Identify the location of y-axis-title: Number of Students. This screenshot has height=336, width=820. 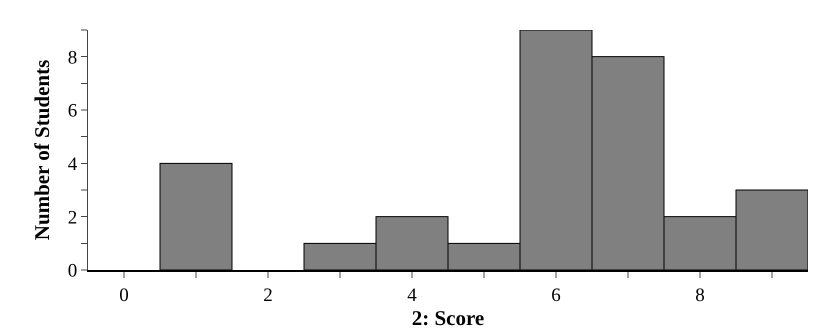
(42, 150).